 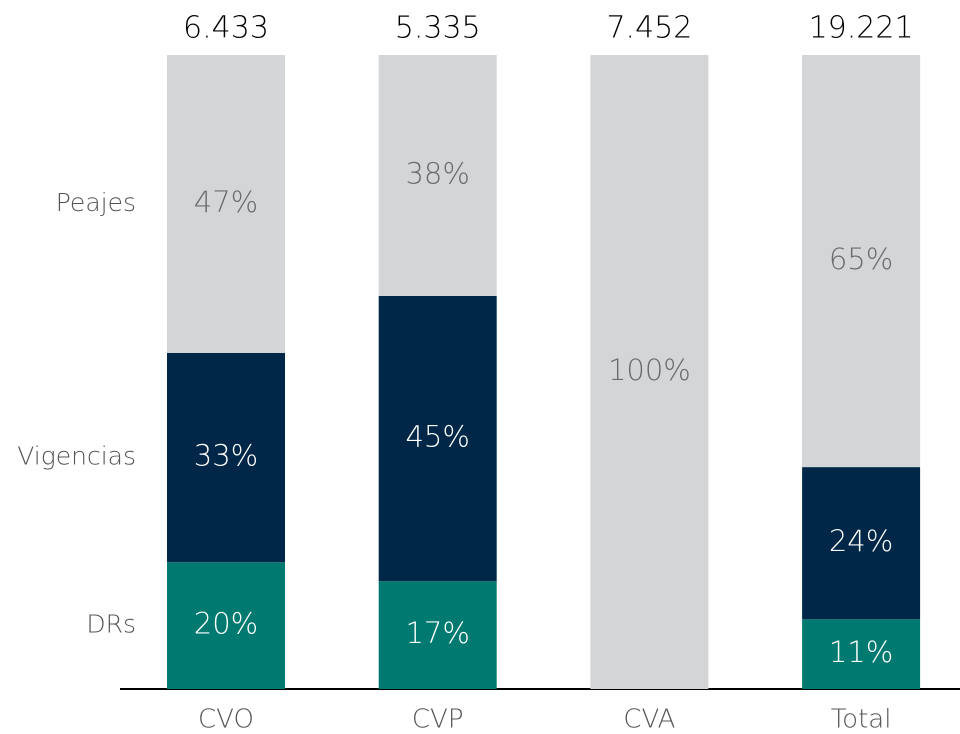 I want to click on value-label: 45%, so click(x=437, y=437).